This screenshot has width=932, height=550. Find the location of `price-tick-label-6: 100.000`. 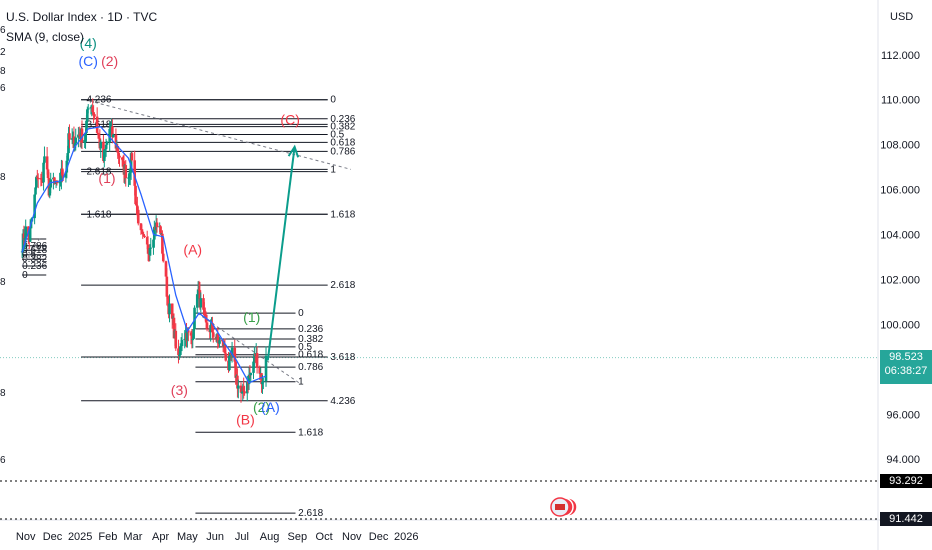

price-tick-label-6: 100.000 is located at coordinates (900, 325).